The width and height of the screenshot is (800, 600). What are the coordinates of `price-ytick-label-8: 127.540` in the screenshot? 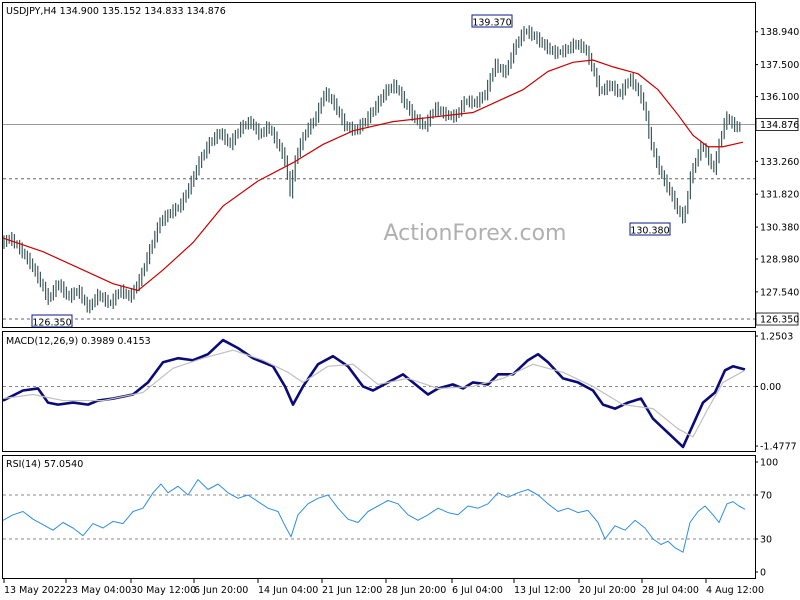 It's located at (779, 292).